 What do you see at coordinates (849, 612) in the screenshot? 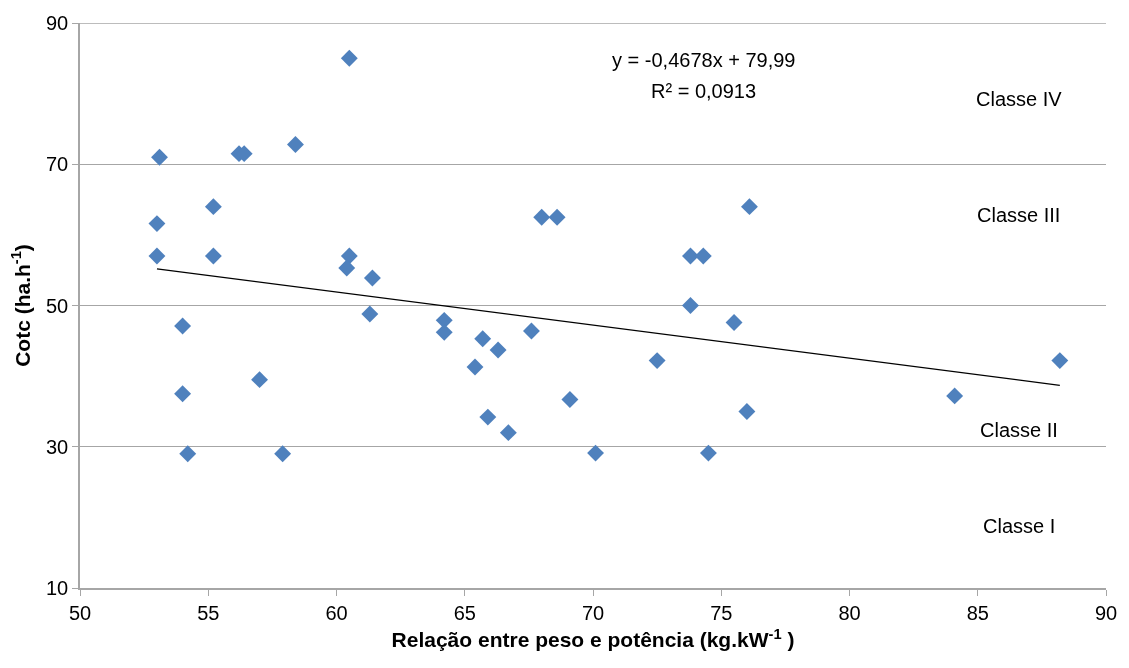
I see `x-tick-label: 80` at bounding box center [849, 612].